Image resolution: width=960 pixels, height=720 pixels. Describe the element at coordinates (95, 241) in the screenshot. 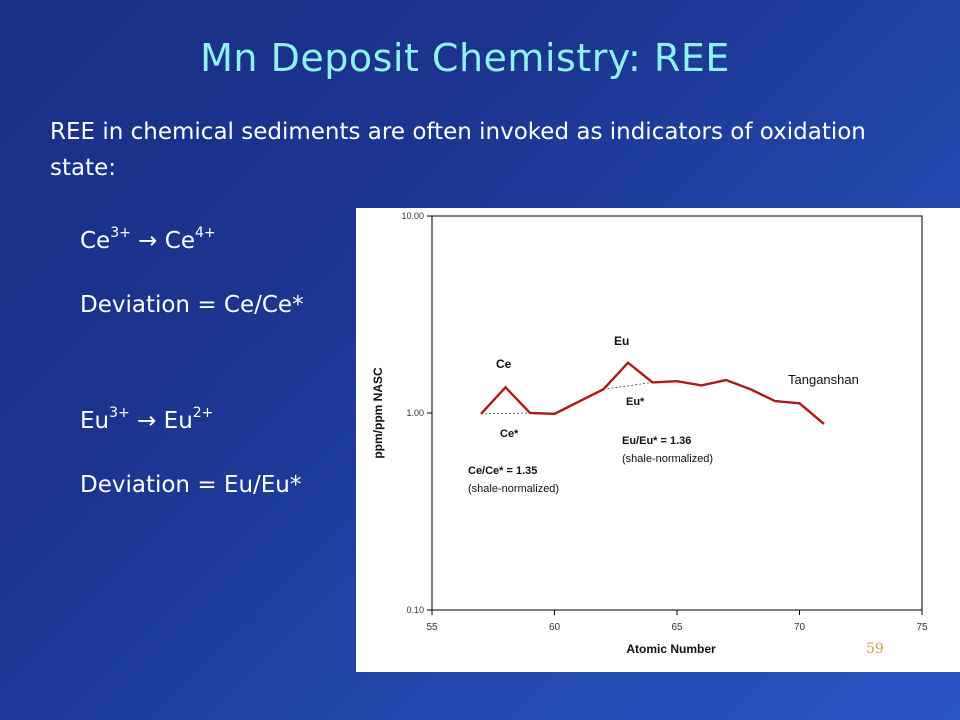

I see `ce-reaction-left: Ce` at that location.